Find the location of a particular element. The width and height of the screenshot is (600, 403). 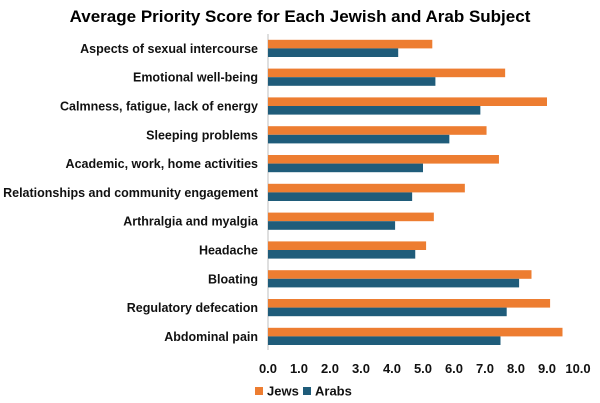

bar-arabs-bloating is located at coordinates (394, 283).